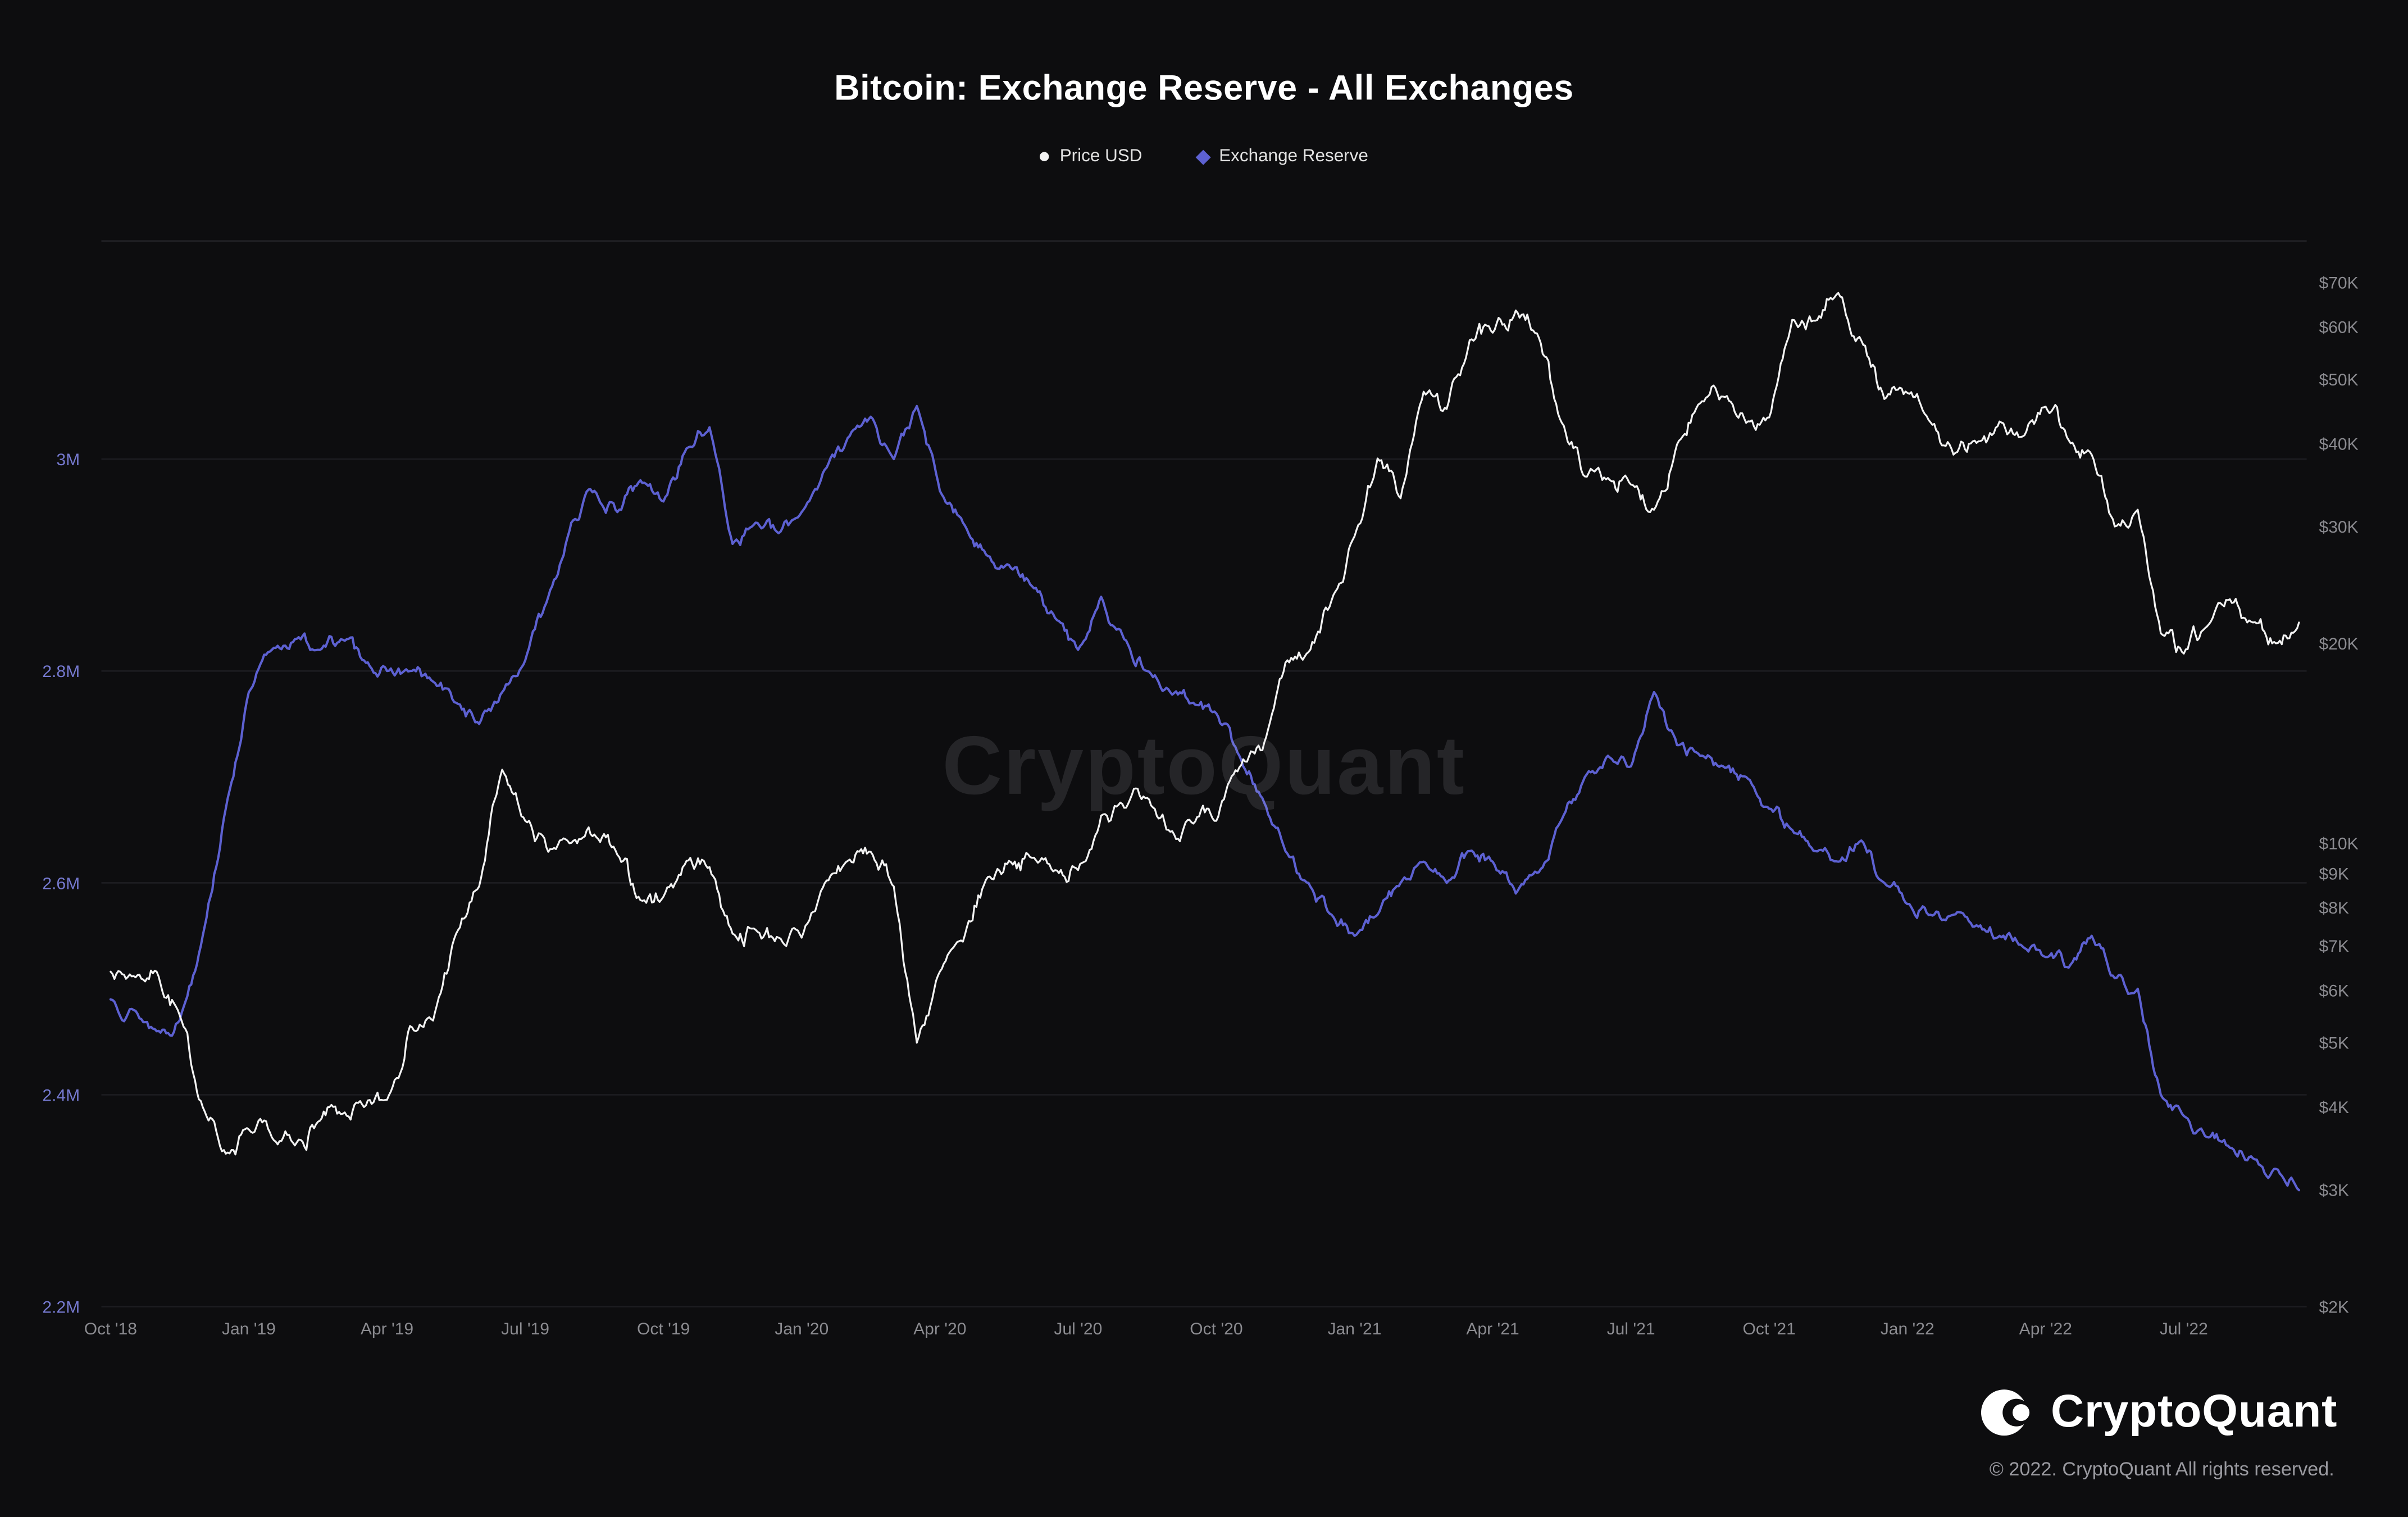 The image size is (2408, 1517). Describe the element at coordinates (2333, 946) in the screenshot. I see `y-axis-right-label: $7K` at that location.